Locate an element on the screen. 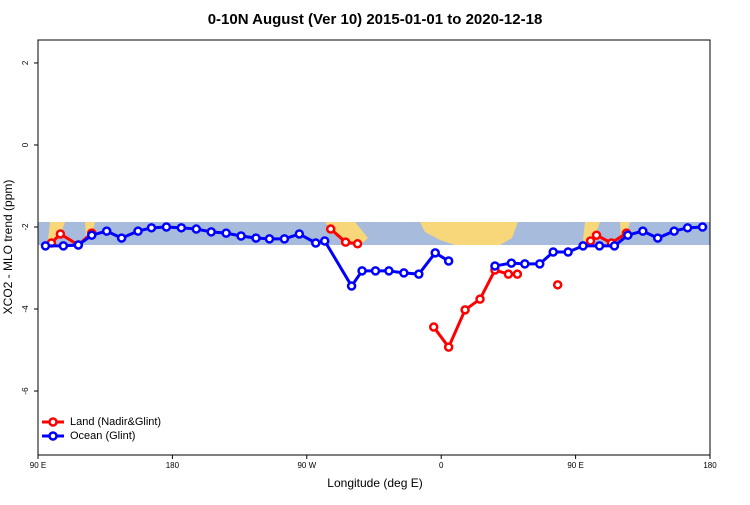 This screenshot has width=750, height=505. x-tick-label: 90 W is located at coordinates (306, 465).